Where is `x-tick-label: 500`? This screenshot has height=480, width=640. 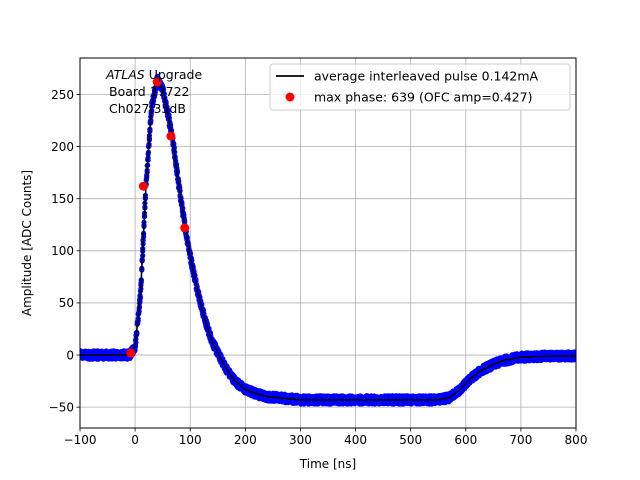
x-tick-label: 500 is located at coordinates (410, 440).